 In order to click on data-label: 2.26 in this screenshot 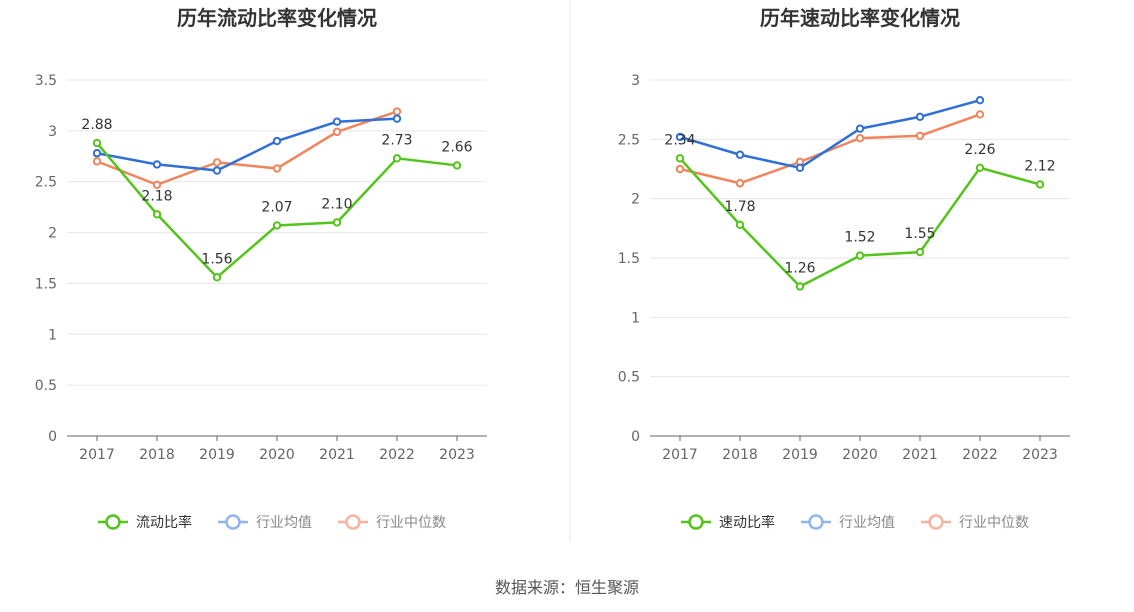, I will do `click(979, 150)`.